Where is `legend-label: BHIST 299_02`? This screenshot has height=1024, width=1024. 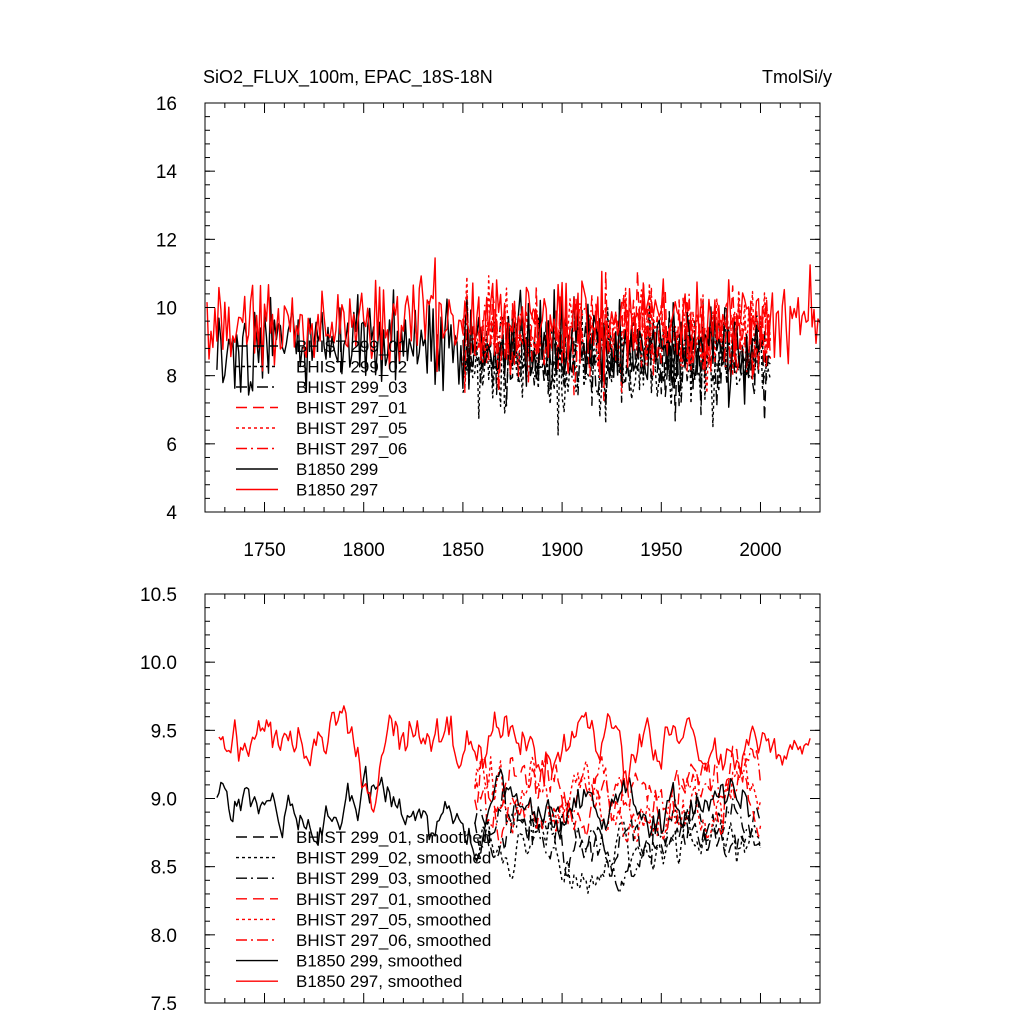
legend-label: BHIST 299_02 is located at coordinates (351, 367).